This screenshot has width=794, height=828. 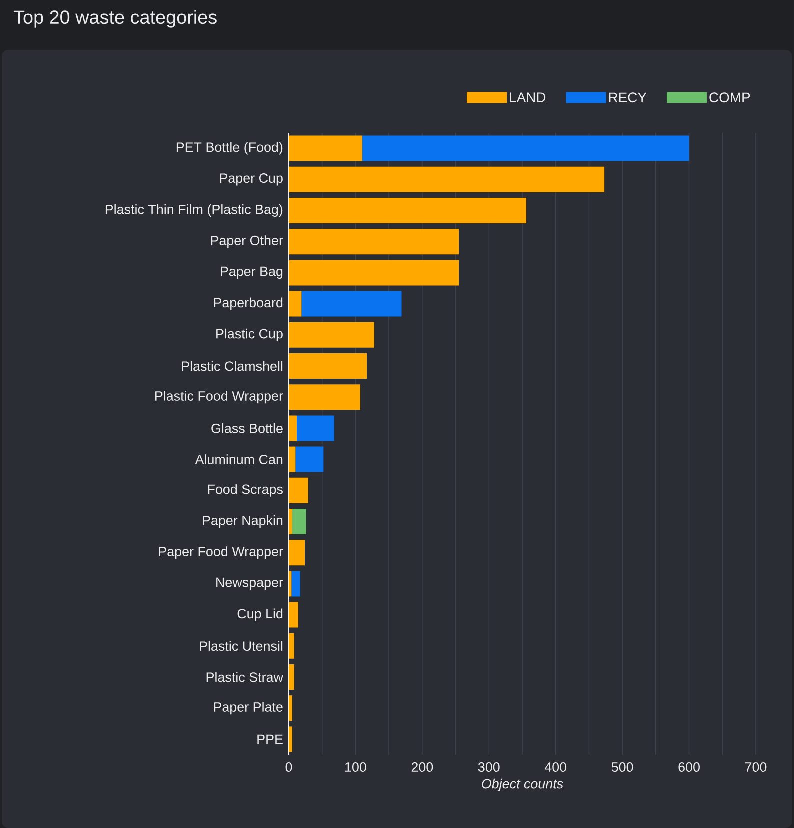 What do you see at coordinates (289, 767) in the screenshot?
I see `x-tick-label: 0` at bounding box center [289, 767].